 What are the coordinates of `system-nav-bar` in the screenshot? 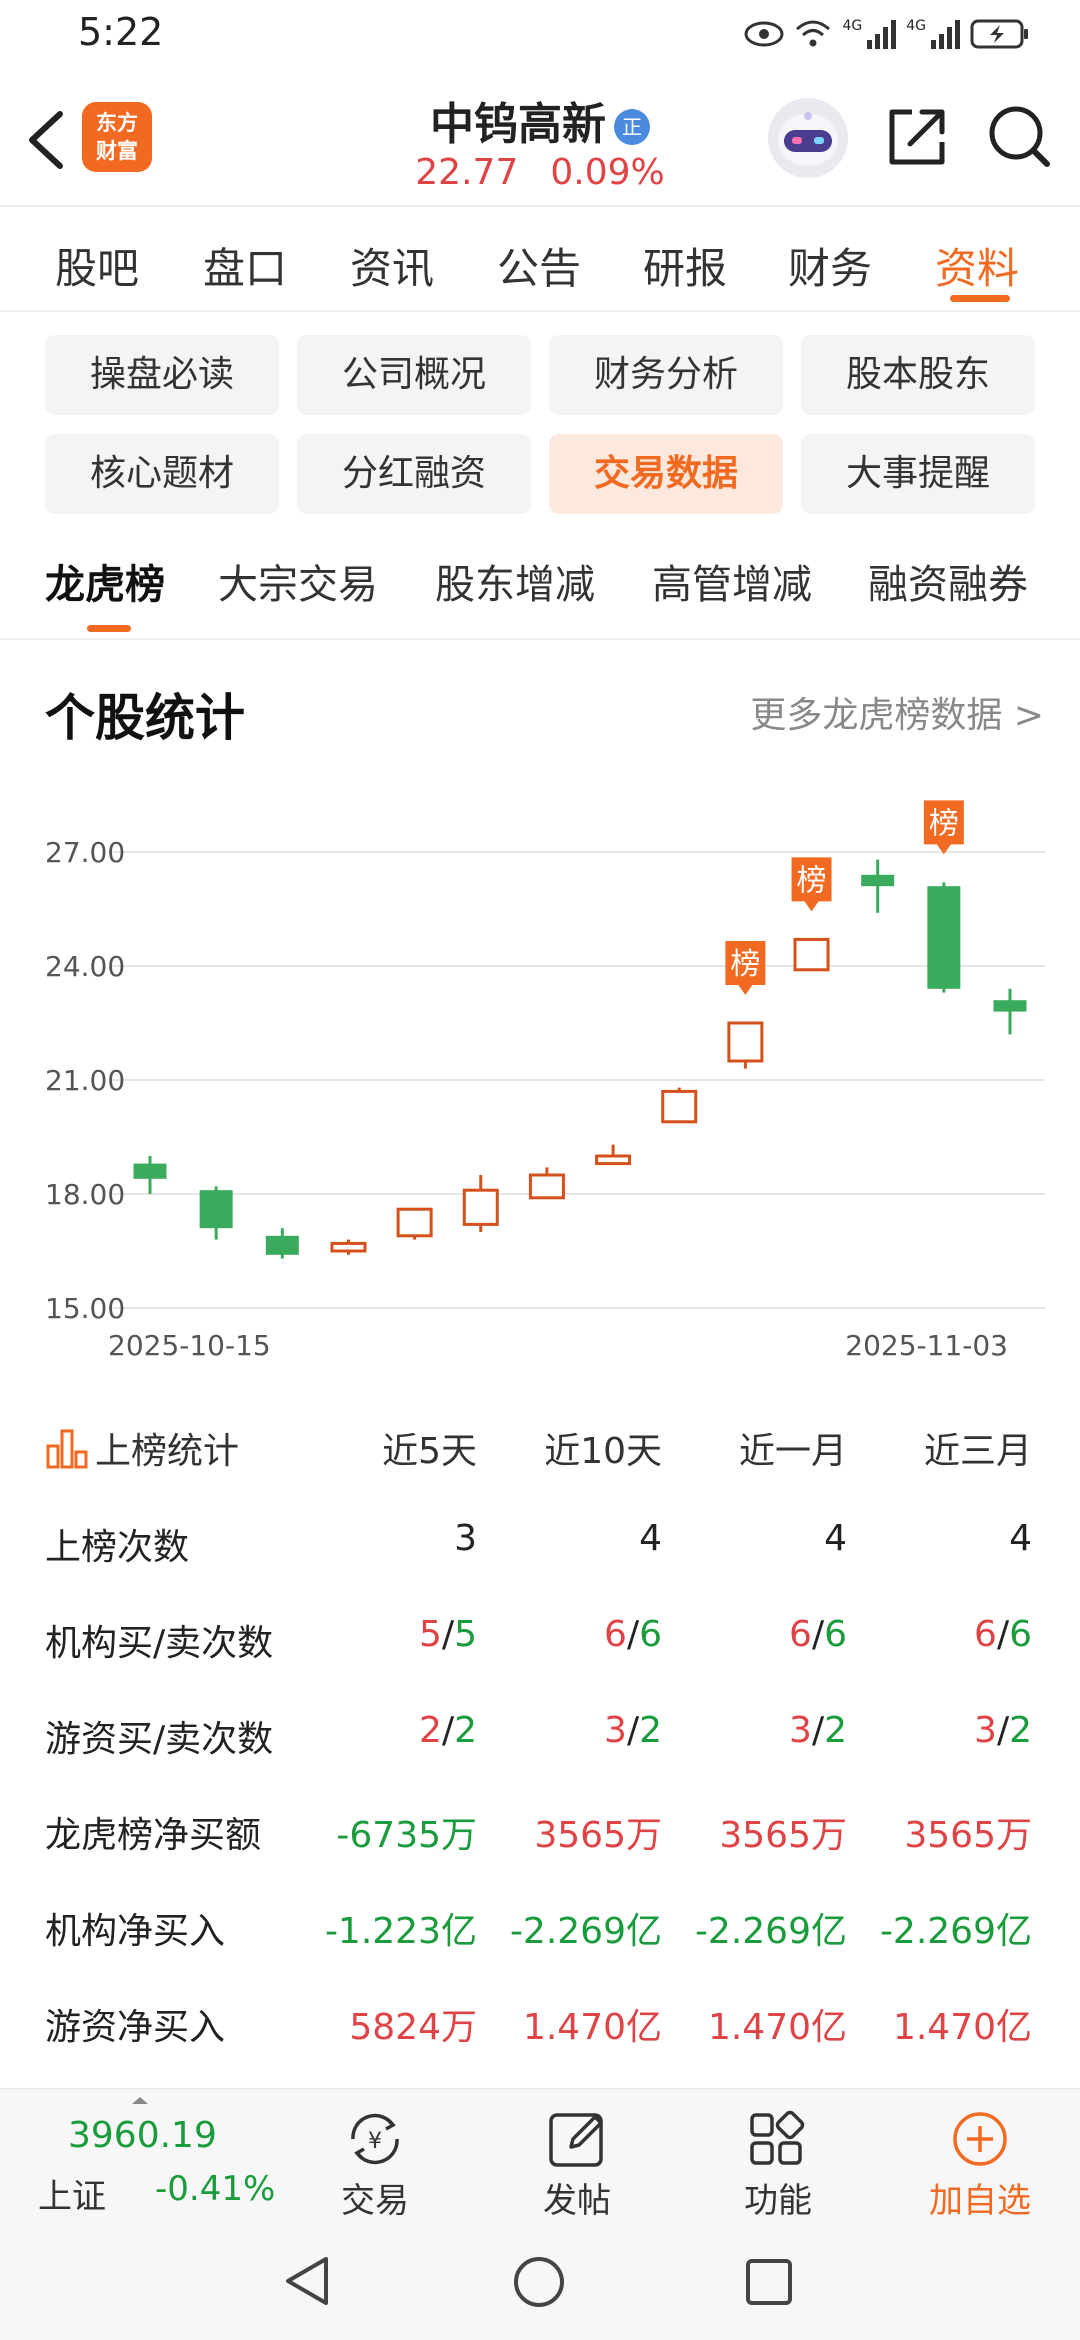 It's located at (540, 2281).